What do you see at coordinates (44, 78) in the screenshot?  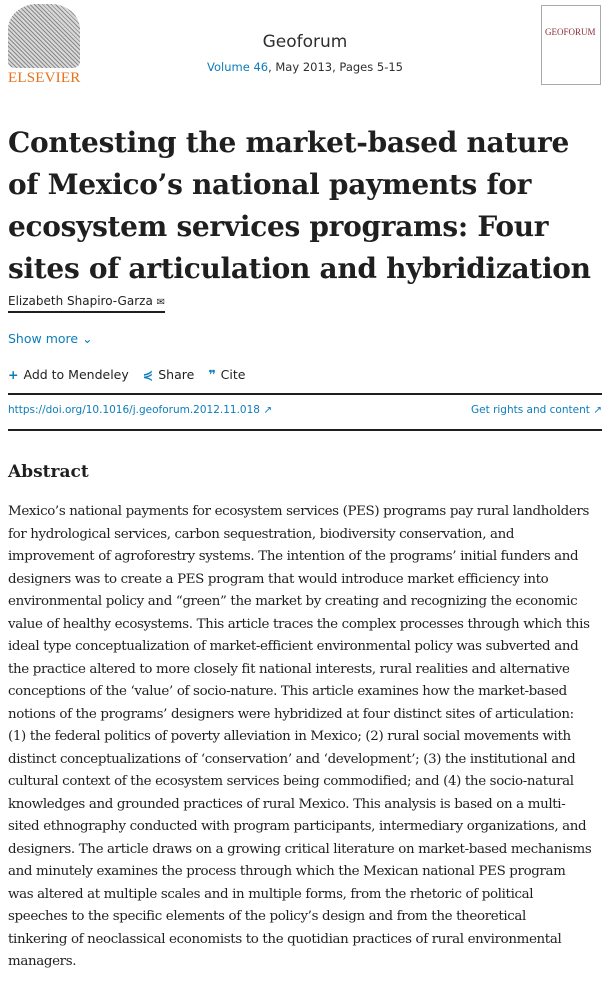 I see `elsevier-wordmark: ELSEVIER` at bounding box center [44, 78].